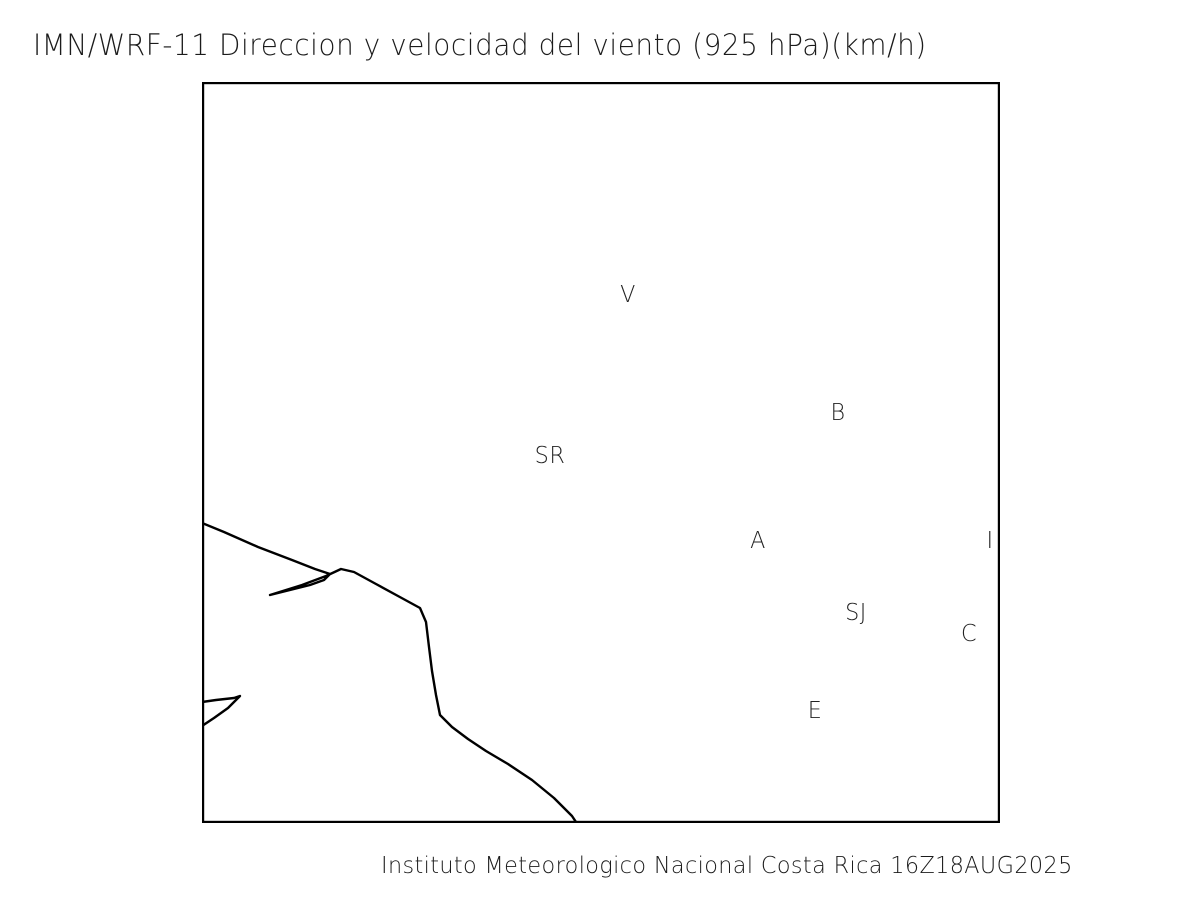  I want to click on station-label-i: I, so click(990, 541).